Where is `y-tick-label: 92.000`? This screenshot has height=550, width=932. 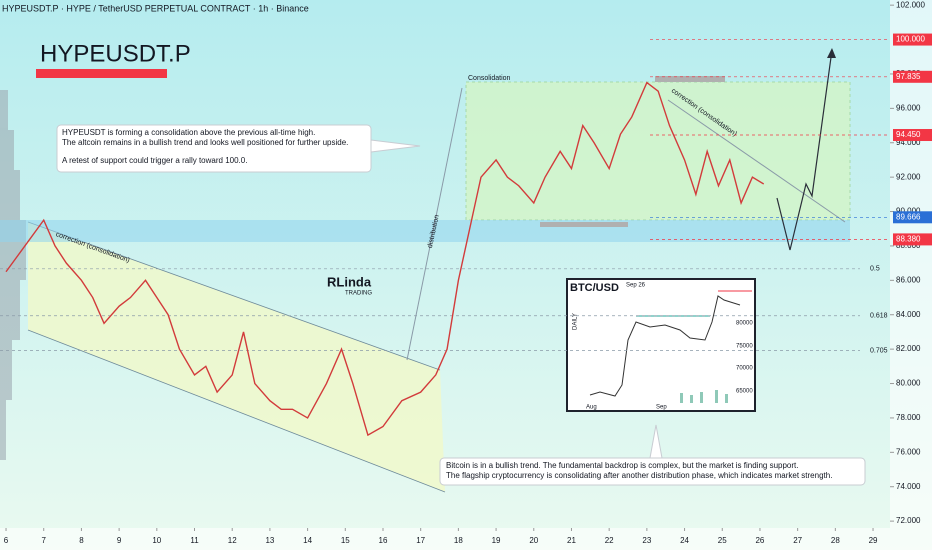
y-tick-label: 92.000 is located at coordinates (908, 176).